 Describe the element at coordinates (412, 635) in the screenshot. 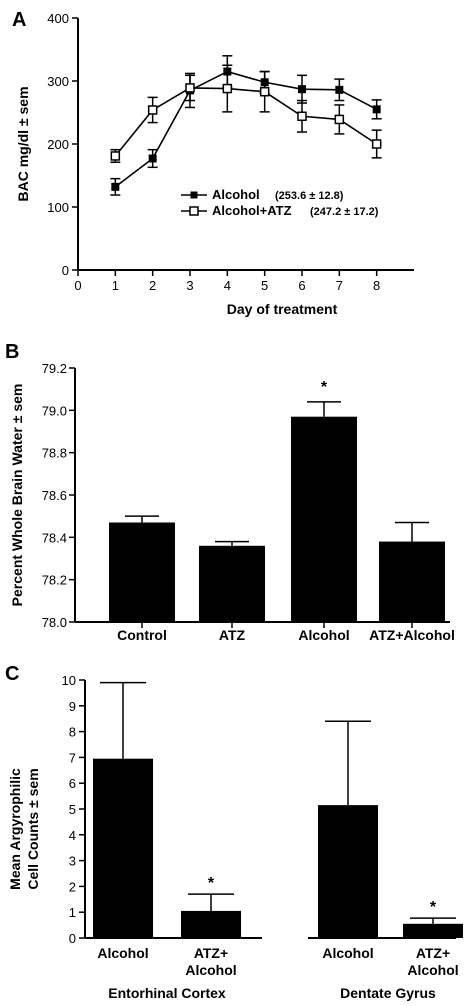

I see `b-category-label: ATZ+Alcohol` at that location.